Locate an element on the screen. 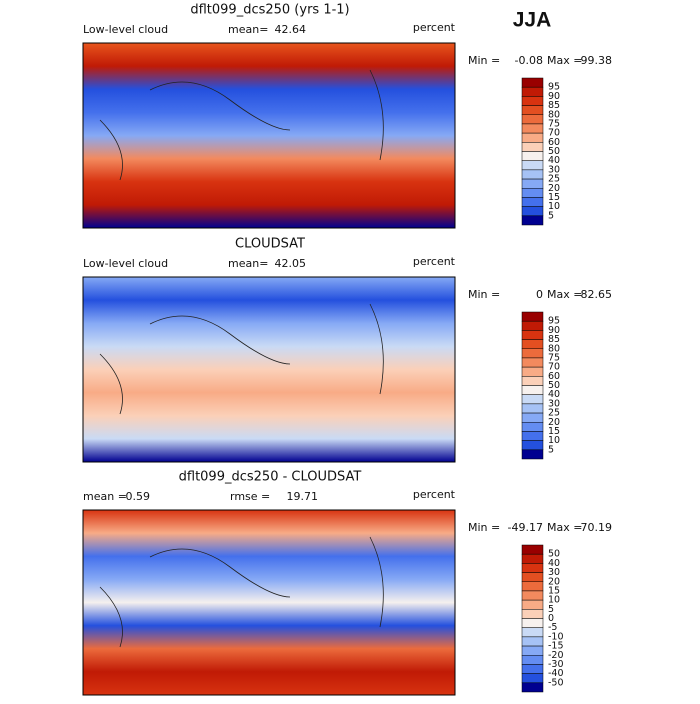 Image resolution: width=700 pixels, height=704 pixels. left-label: mean = is located at coordinates (105, 496).